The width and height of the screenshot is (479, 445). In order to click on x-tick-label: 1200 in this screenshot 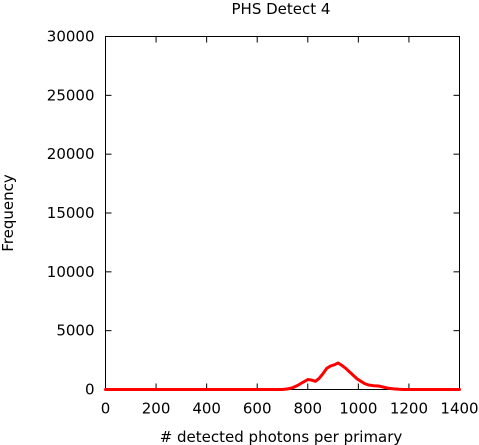, I will do `click(409, 409)`.